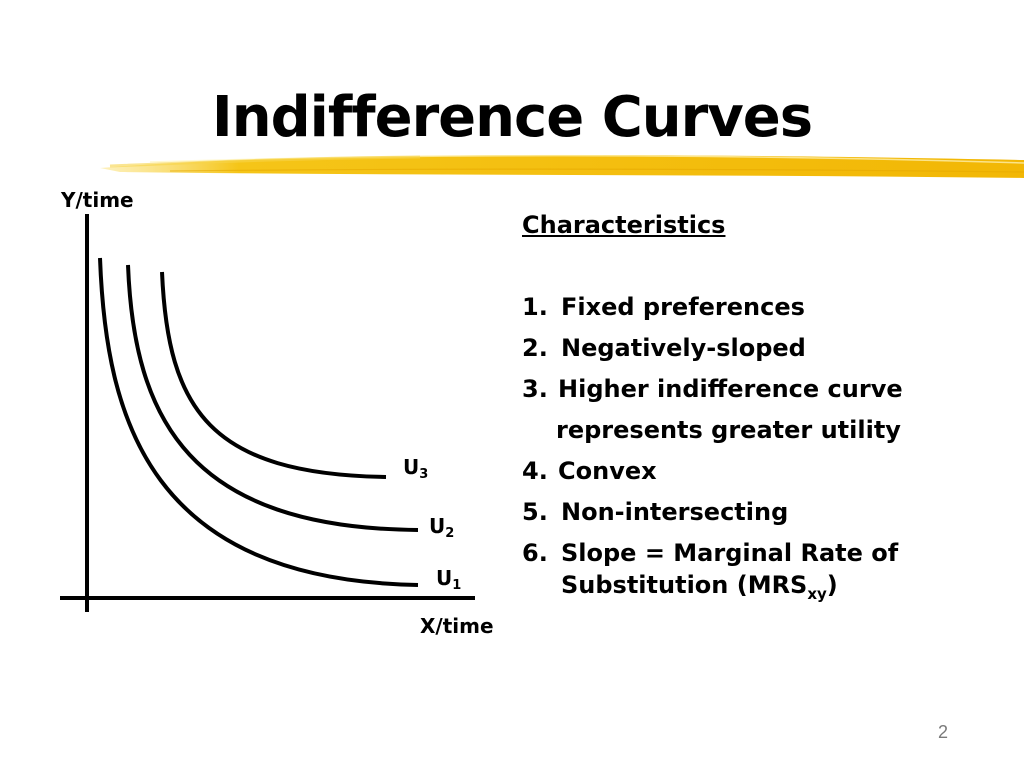 The height and width of the screenshot is (768, 1024). What do you see at coordinates (664, 348) in the screenshot?
I see `list-item: 2. Negatively-sloped` at bounding box center [664, 348].